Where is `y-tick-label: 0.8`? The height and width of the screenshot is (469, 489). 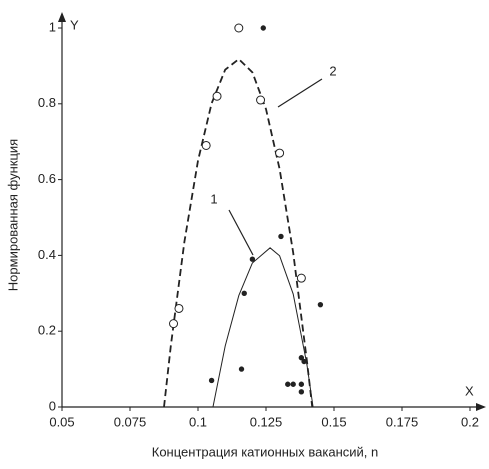
y-tick-label: 0.8 is located at coordinates (47, 102).